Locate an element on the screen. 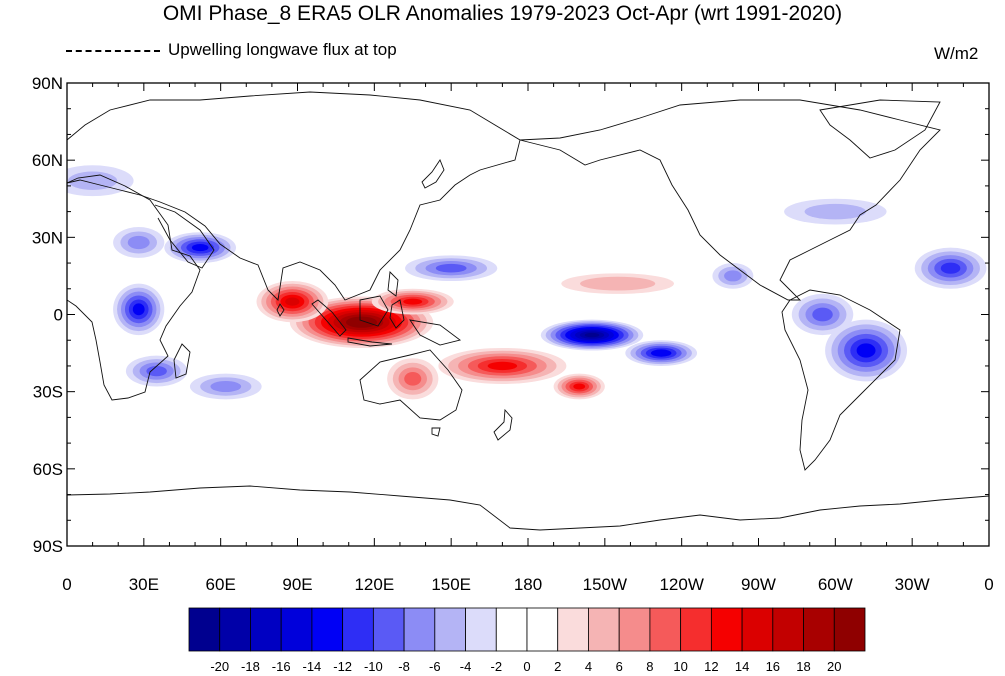  africa-coastline is located at coordinates (134, 287).